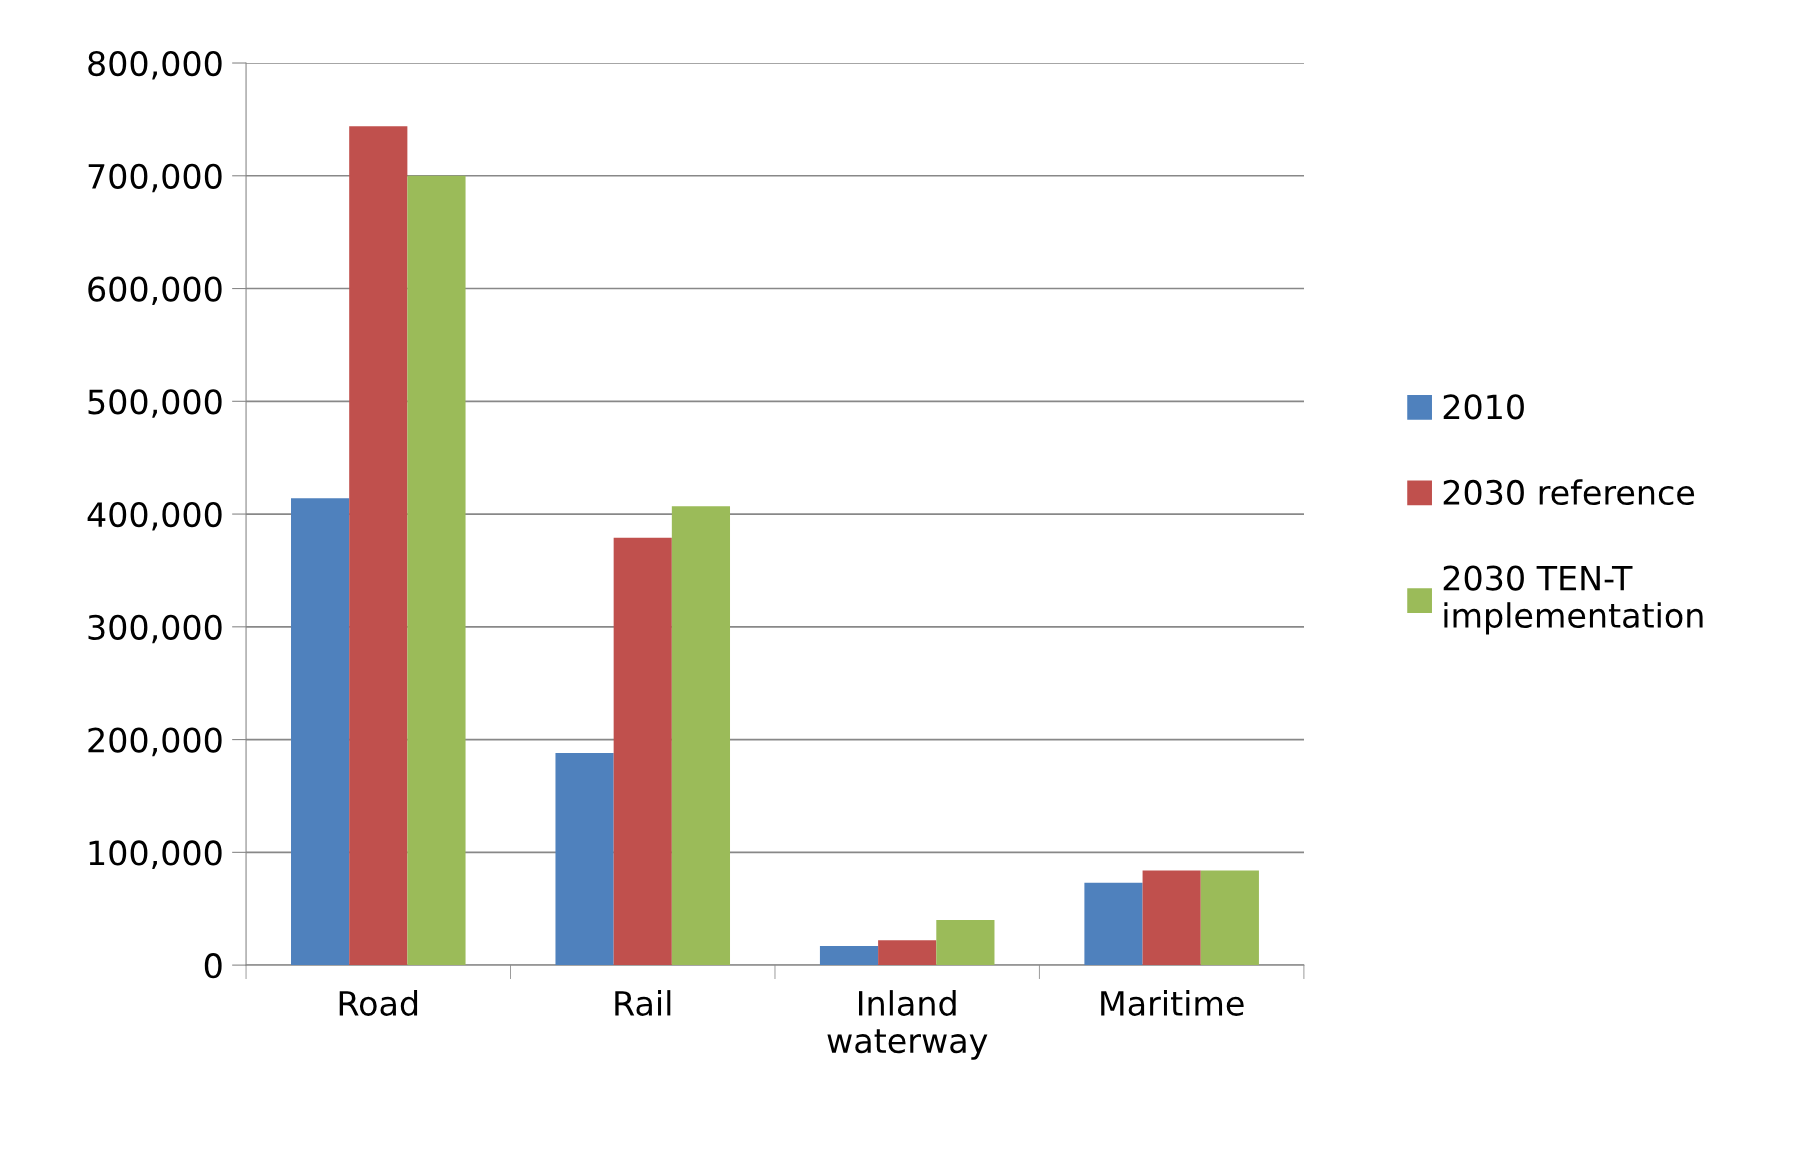 Image resolution: width=1796 pixels, height=1167 pixels. I want to click on y-tick-label: 0, so click(213, 966).